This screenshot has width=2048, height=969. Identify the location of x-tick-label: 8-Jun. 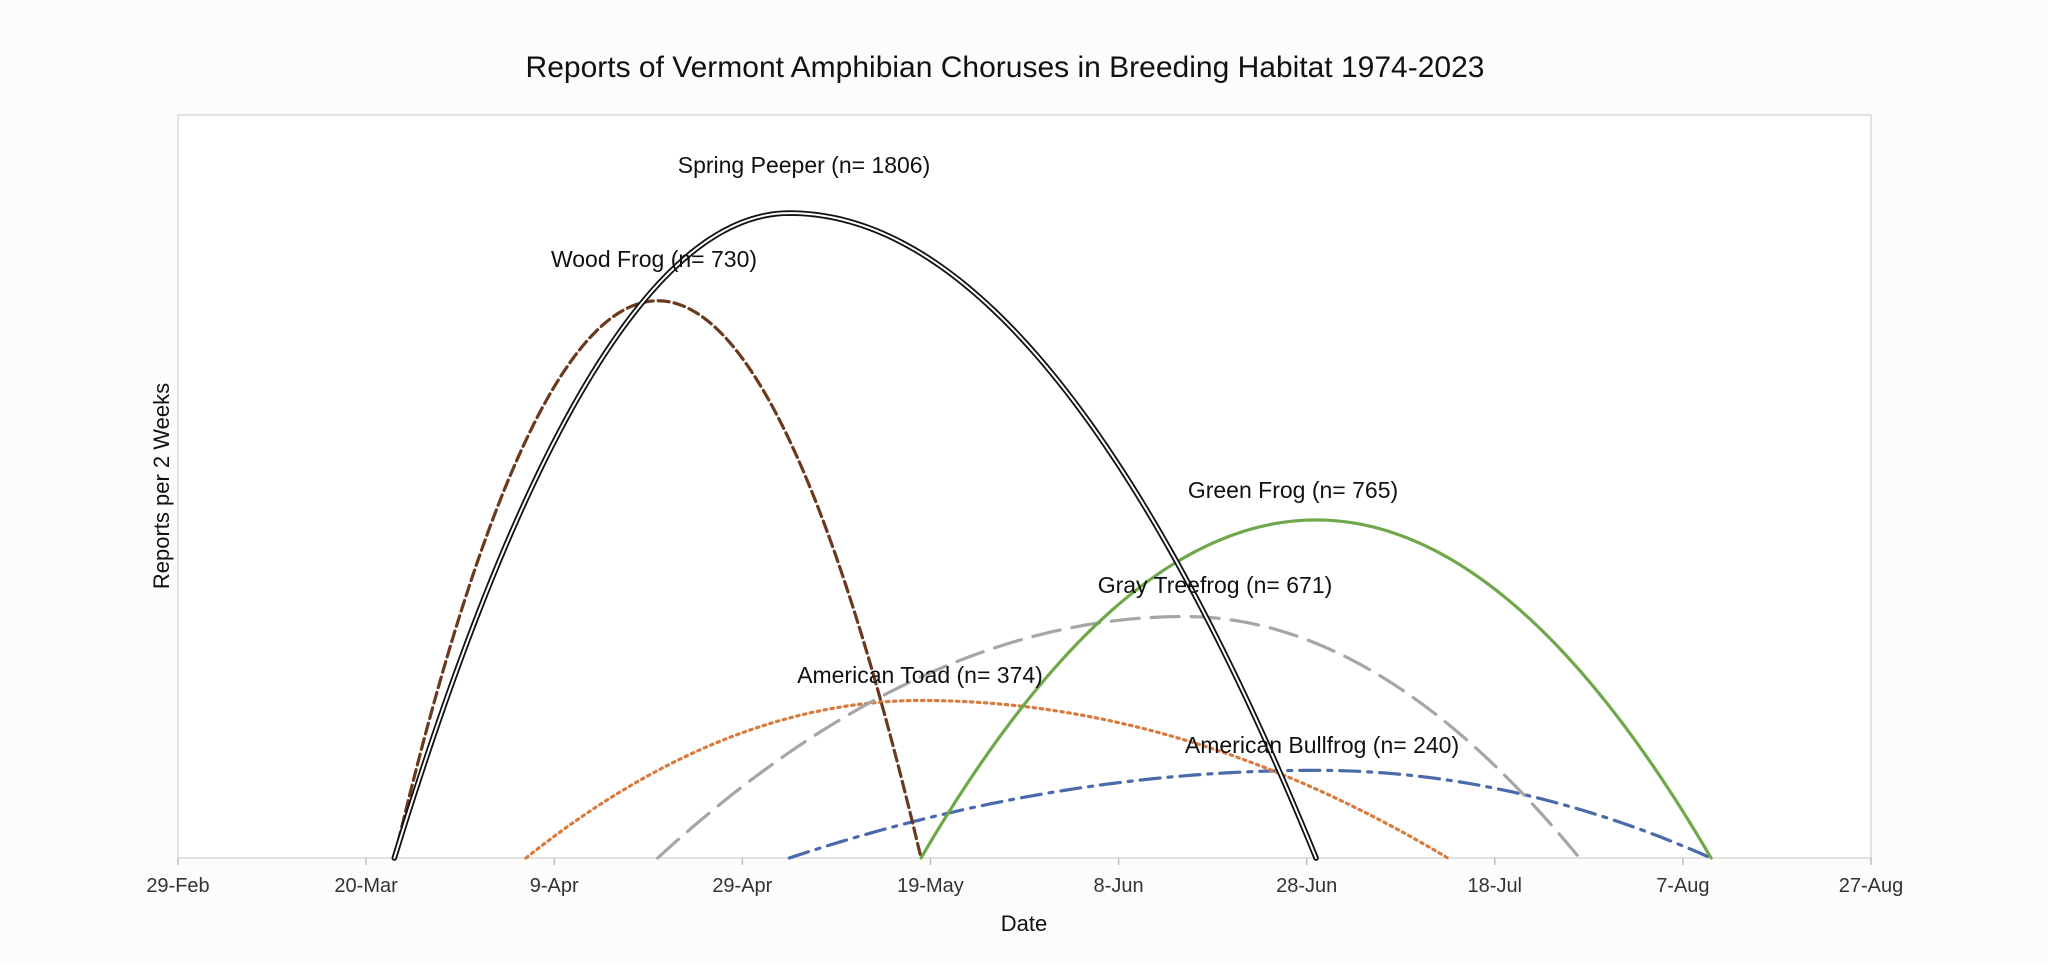
(1119, 886).